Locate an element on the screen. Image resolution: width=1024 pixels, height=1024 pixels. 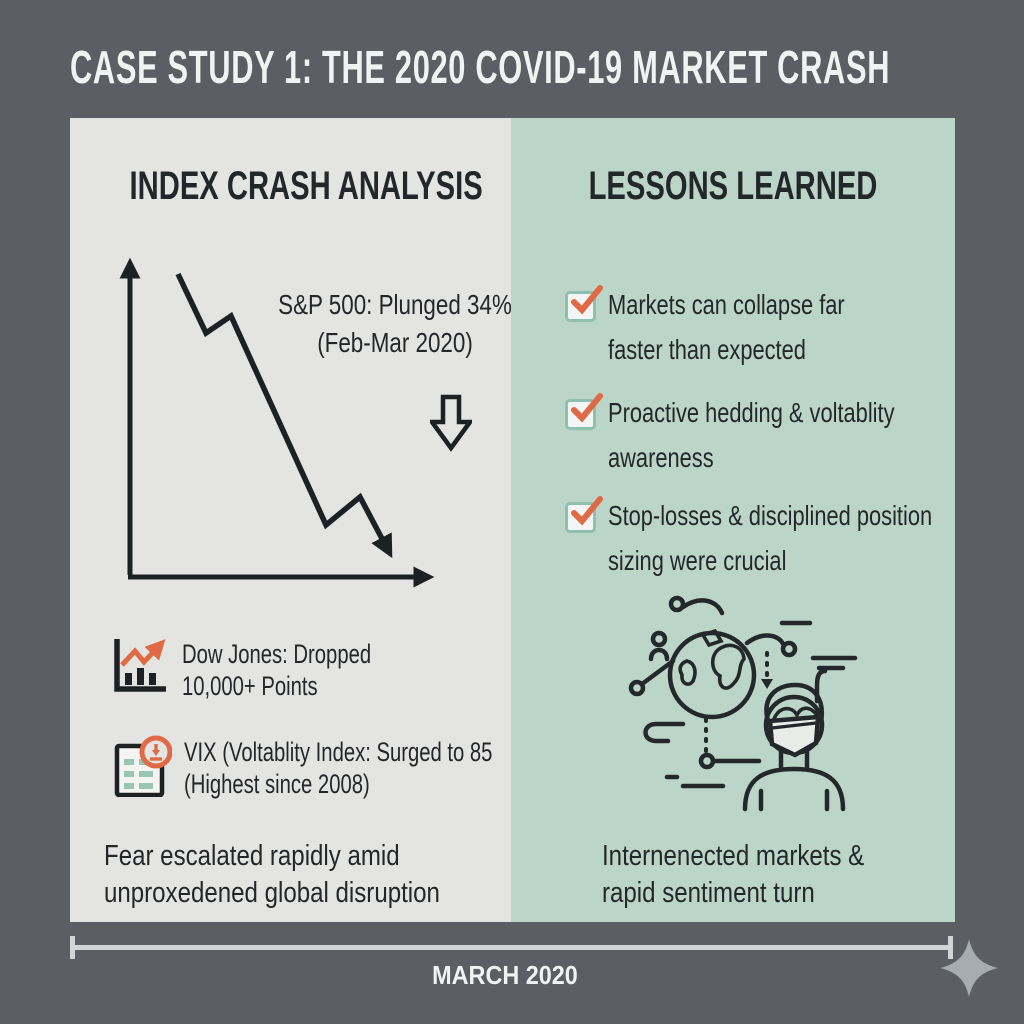
stat-vix-line2: (Highest since 2008) is located at coordinates (277, 783).